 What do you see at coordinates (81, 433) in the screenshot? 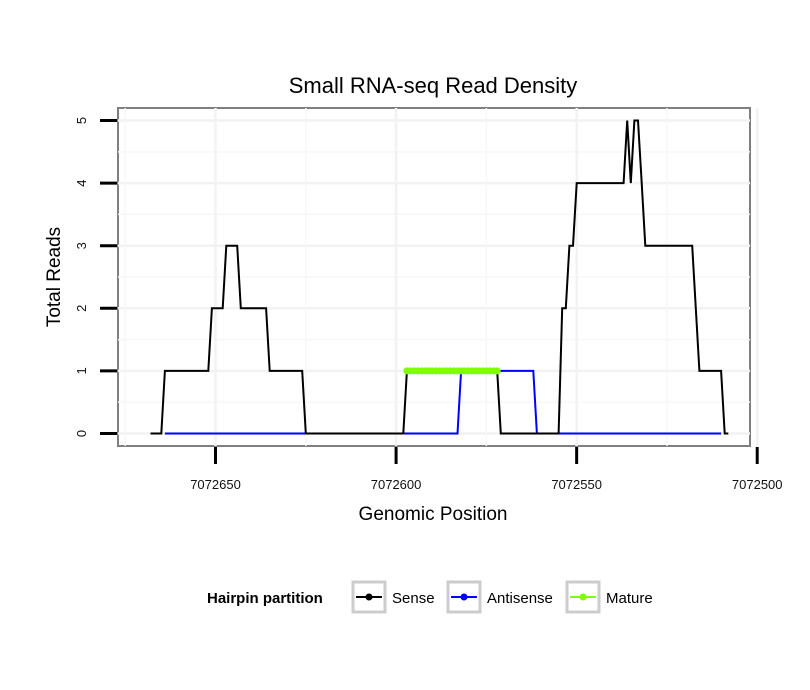
I see `y-tick-label: 0` at bounding box center [81, 433].